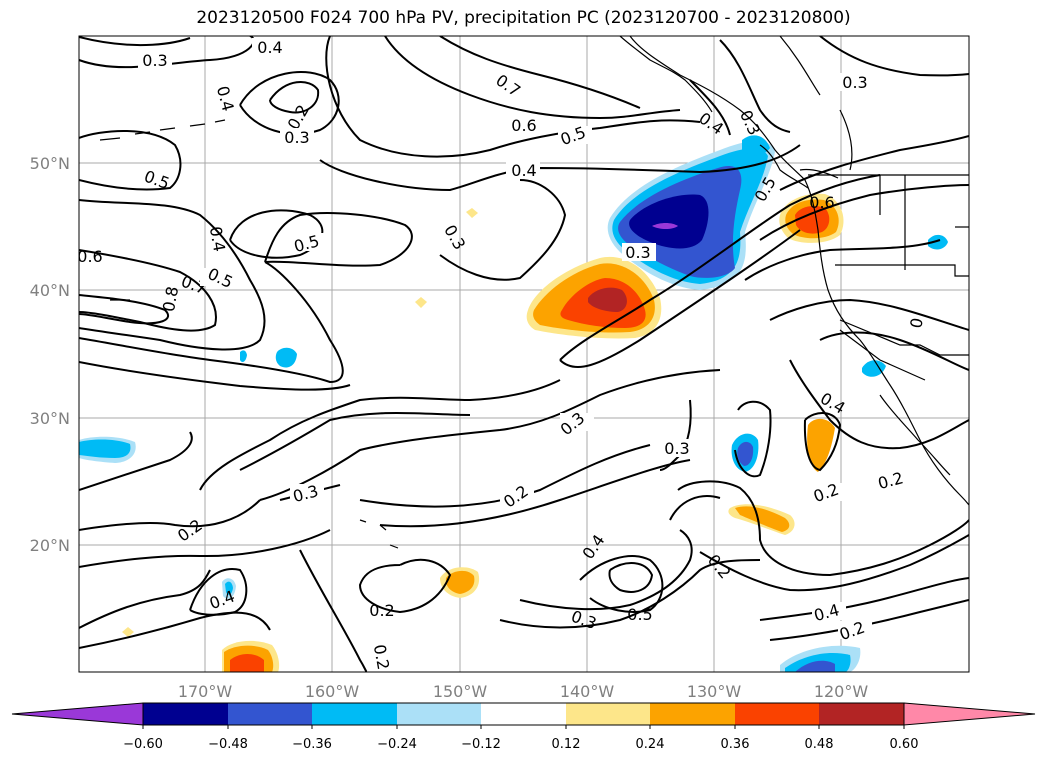 The image size is (1047, 765). Describe the element at coordinates (205, 691) in the screenshot. I see `lon-label: 170°W` at that location.